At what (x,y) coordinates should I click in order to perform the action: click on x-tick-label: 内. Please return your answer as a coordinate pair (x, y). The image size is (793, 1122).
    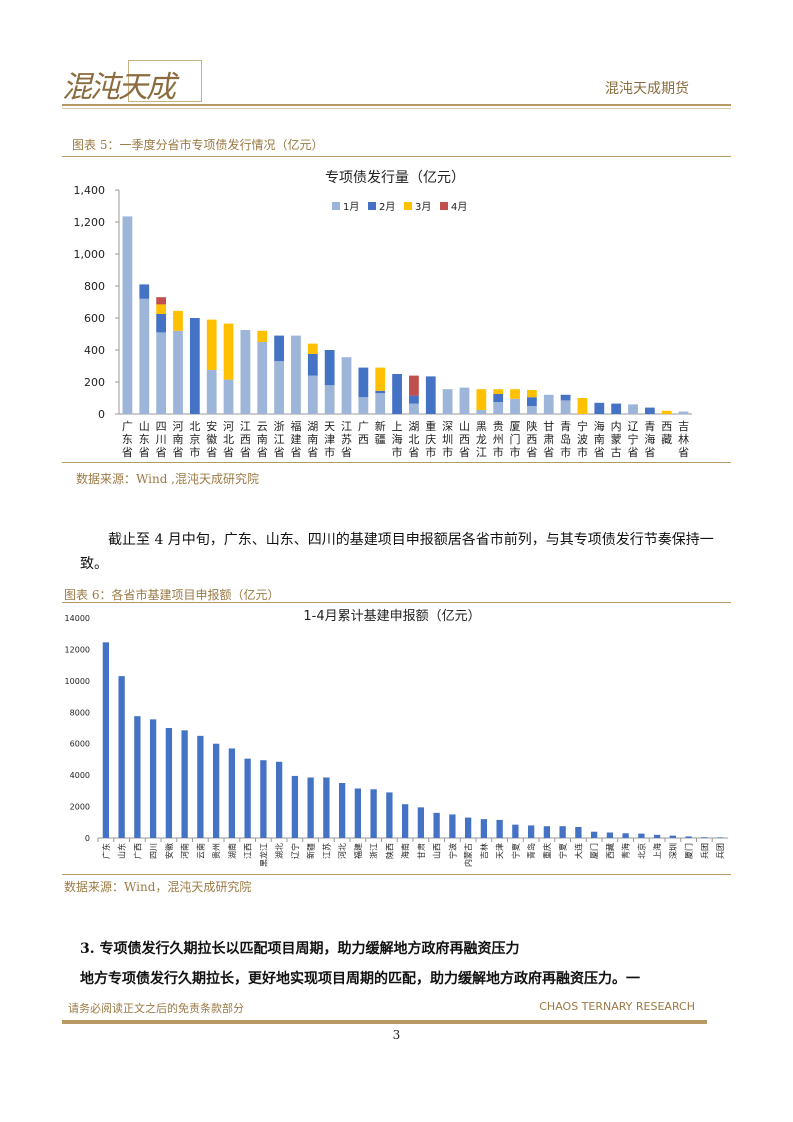
    Looking at the image, I should click on (616, 426).